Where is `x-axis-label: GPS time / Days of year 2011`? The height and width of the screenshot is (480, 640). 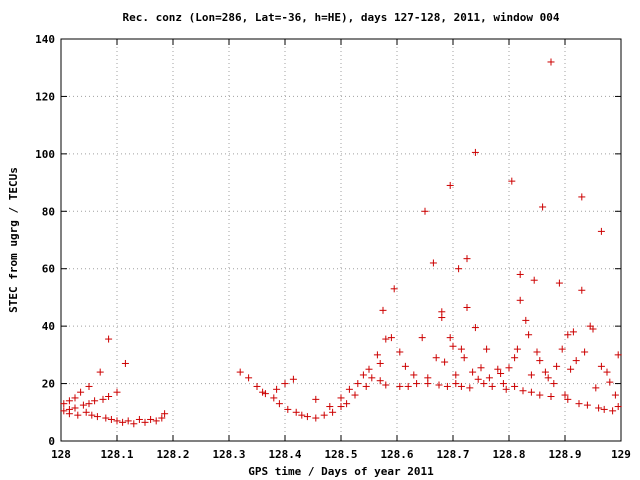
x-axis-label: GPS time / Days of year 2011 is located at coordinates (341, 471).